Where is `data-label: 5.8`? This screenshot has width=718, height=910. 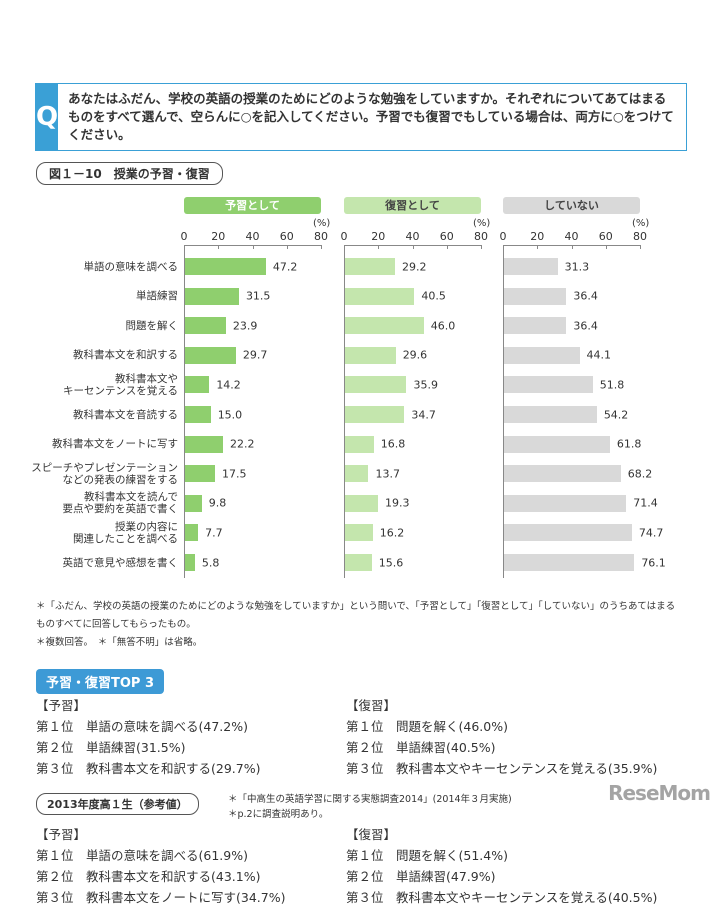
data-label: 5.8 is located at coordinates (210, 562).